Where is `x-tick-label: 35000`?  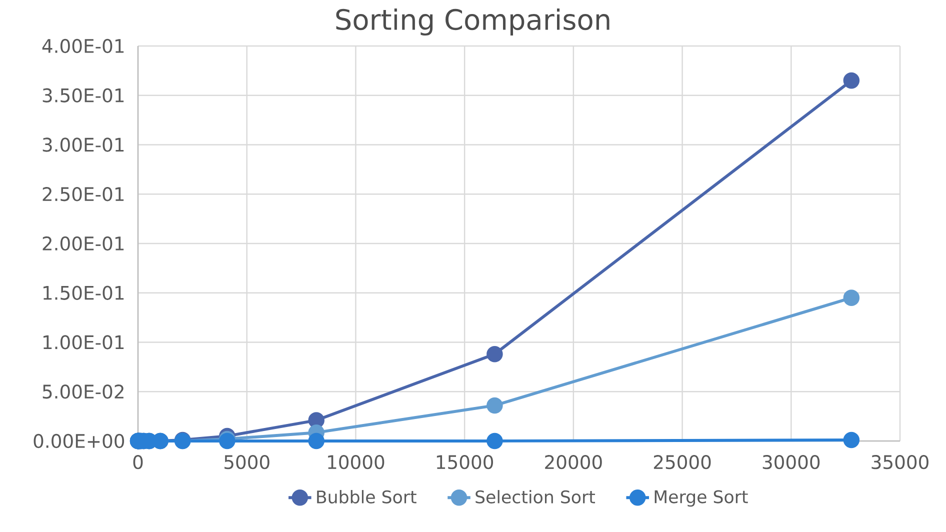 x-tick-label: 35000 is located at coordinates (900, 462).